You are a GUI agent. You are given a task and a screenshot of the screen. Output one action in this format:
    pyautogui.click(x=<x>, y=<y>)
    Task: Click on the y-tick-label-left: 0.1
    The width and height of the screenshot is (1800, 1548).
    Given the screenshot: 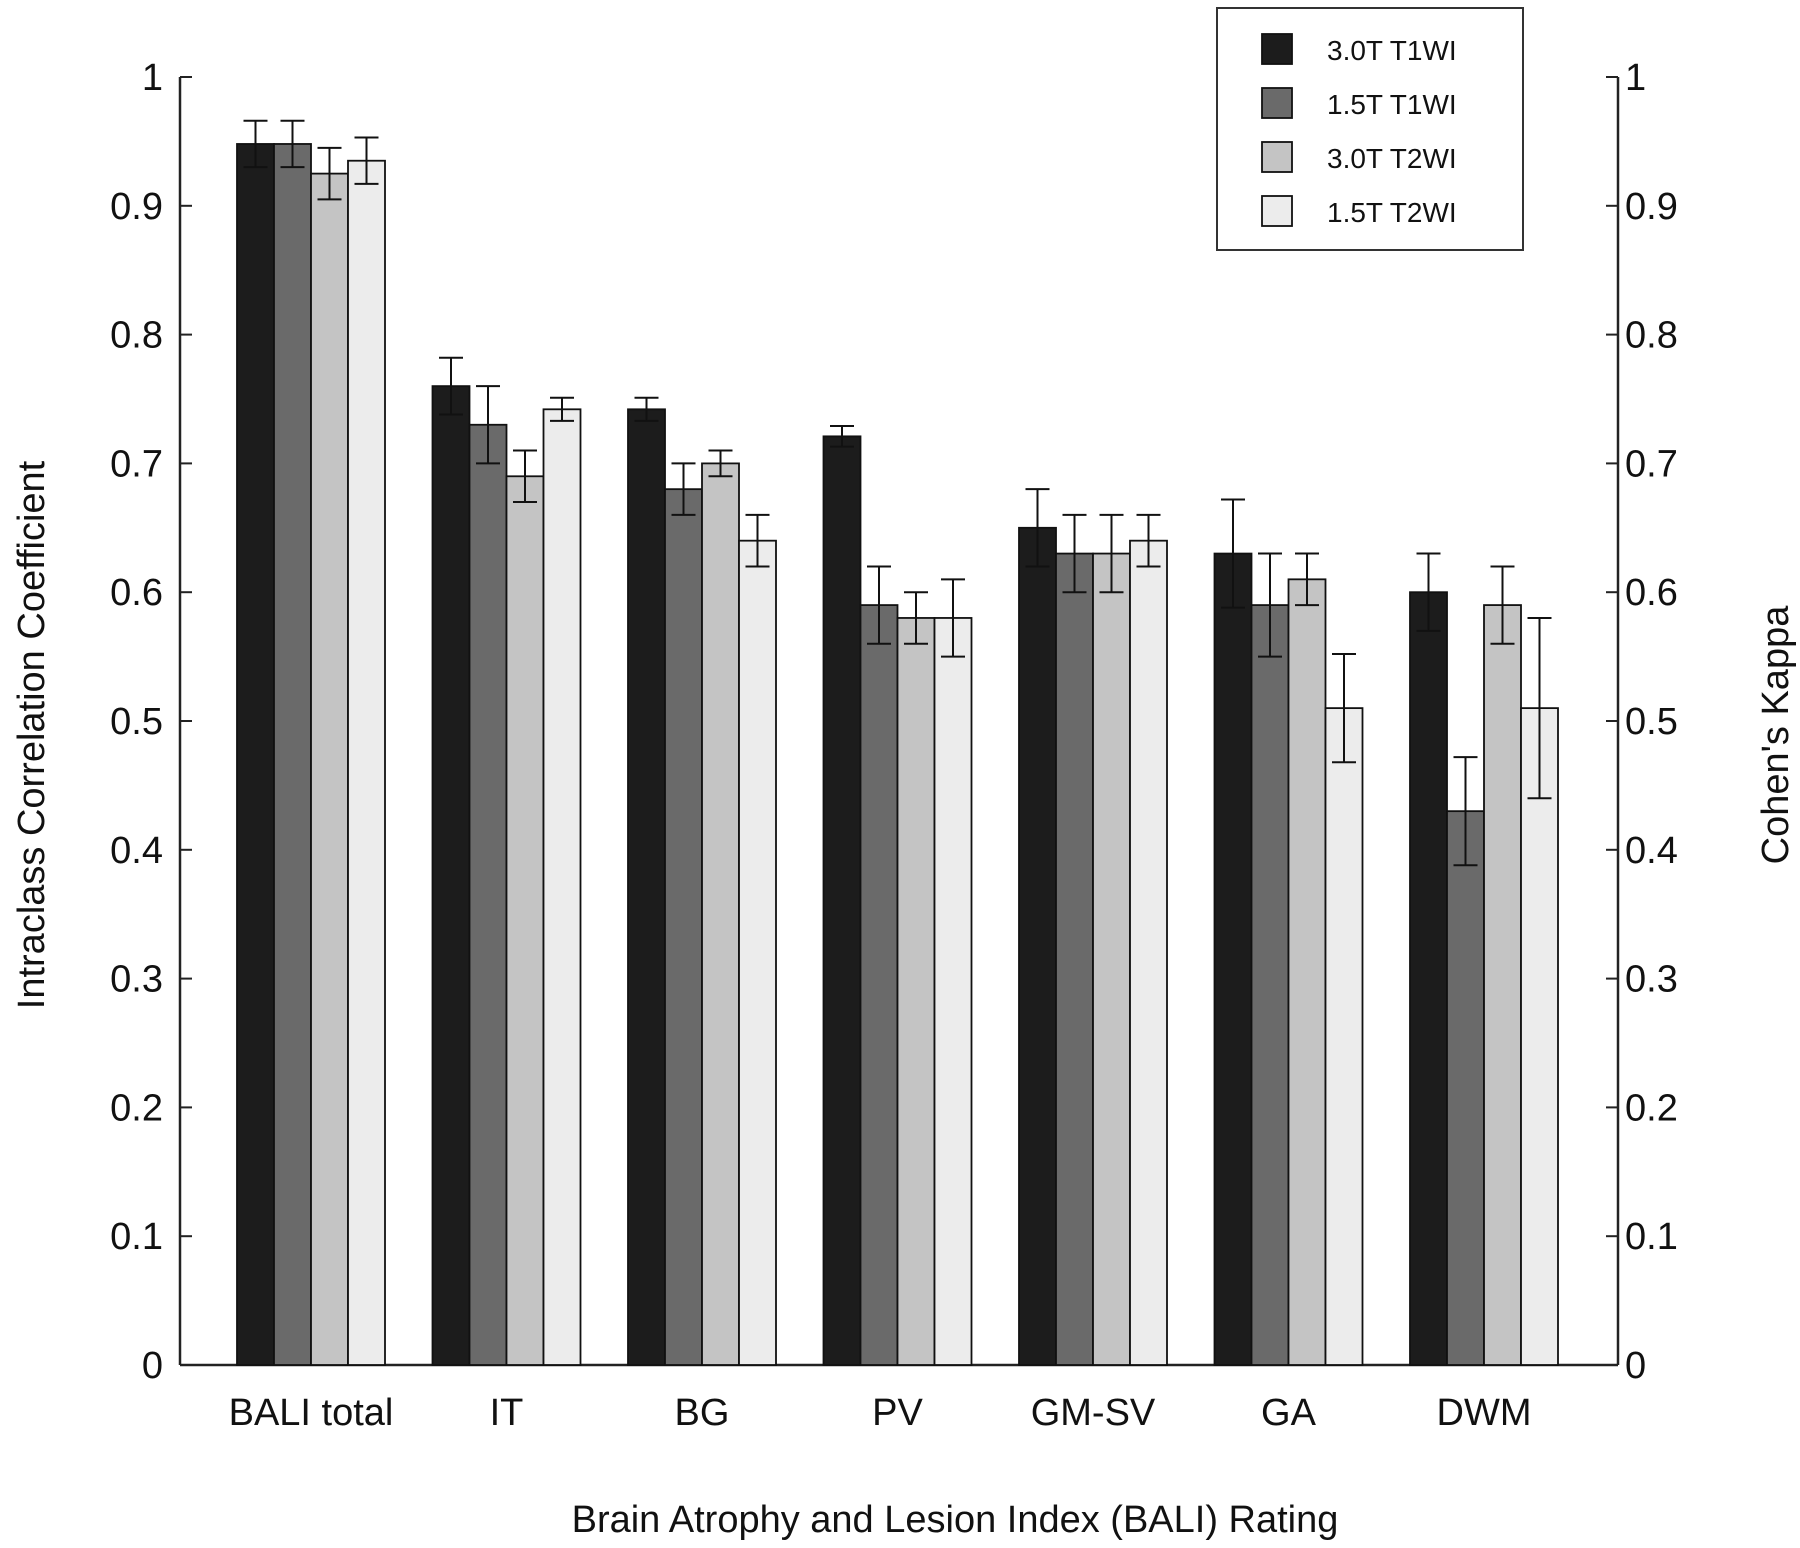 What is the action you would take?
    pyautogui.click(x=136, y=1237)
    